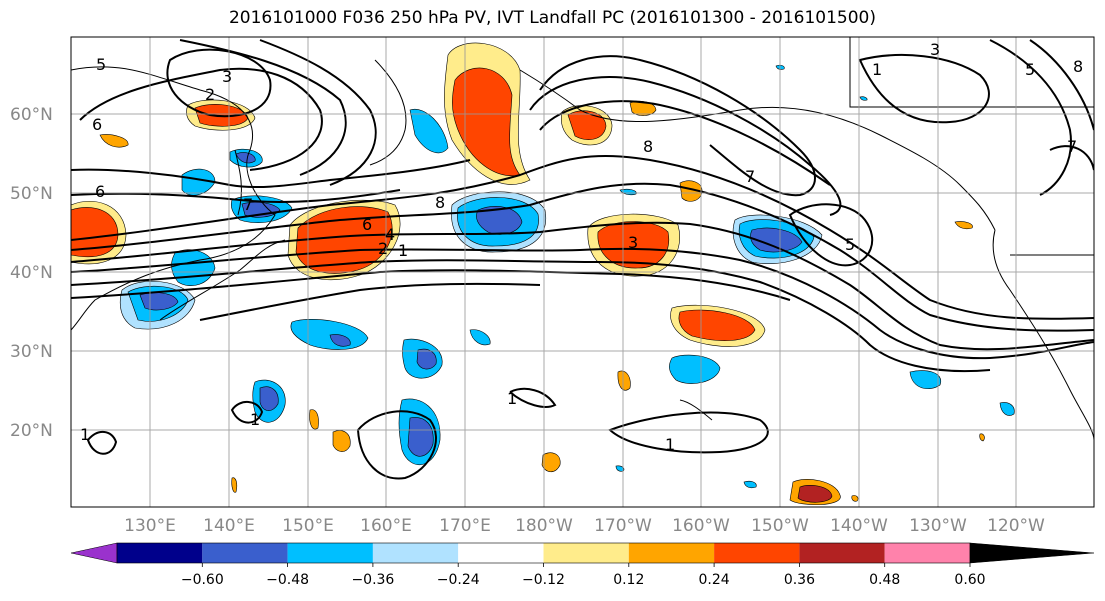  What do you see at coordinates (544, 526) in the screenshot?
I see `longitude-label: 180°W` at bounding box center [544, 526].